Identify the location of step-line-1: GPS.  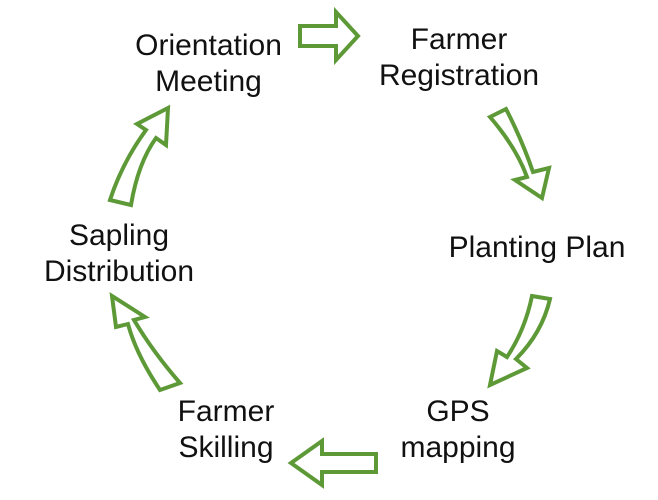
(458, 411).